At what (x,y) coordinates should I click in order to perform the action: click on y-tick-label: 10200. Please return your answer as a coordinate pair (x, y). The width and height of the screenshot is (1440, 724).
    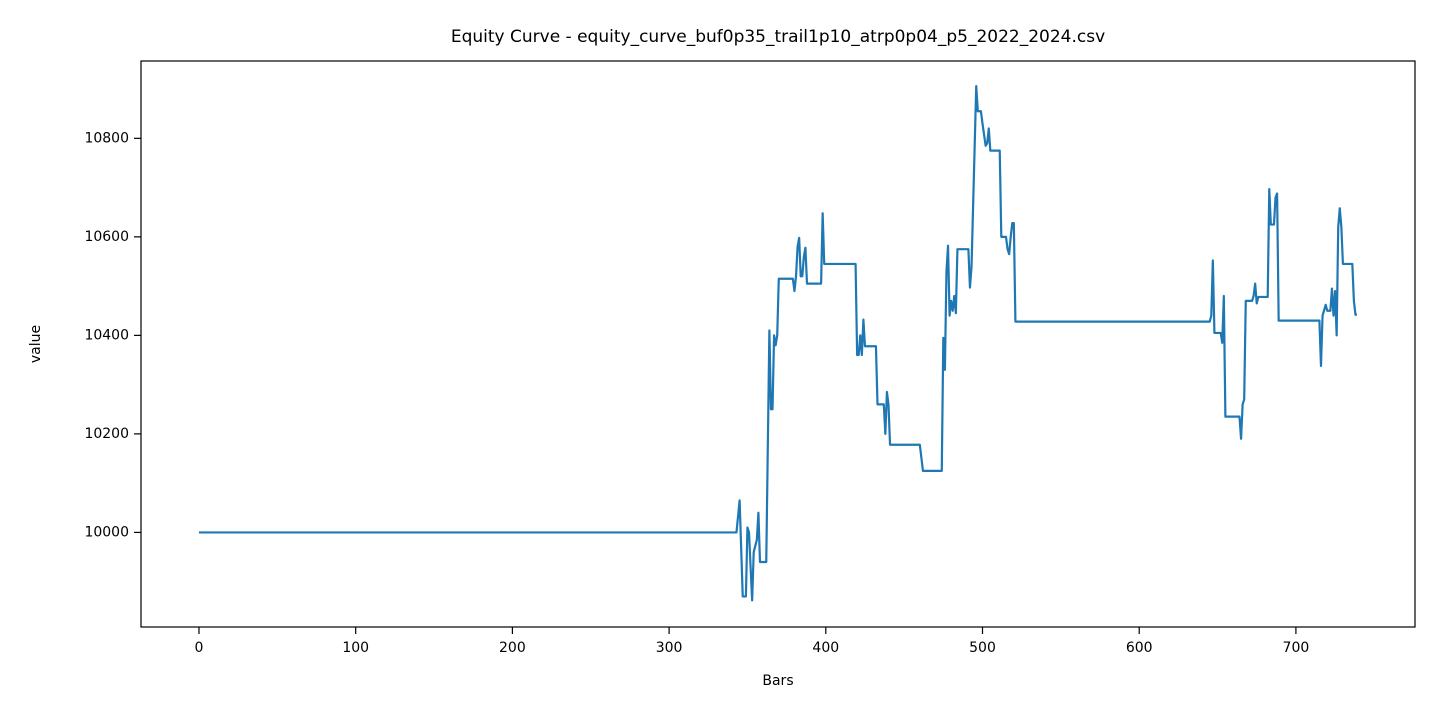
    Looking at the image, I should click on (106, 434).